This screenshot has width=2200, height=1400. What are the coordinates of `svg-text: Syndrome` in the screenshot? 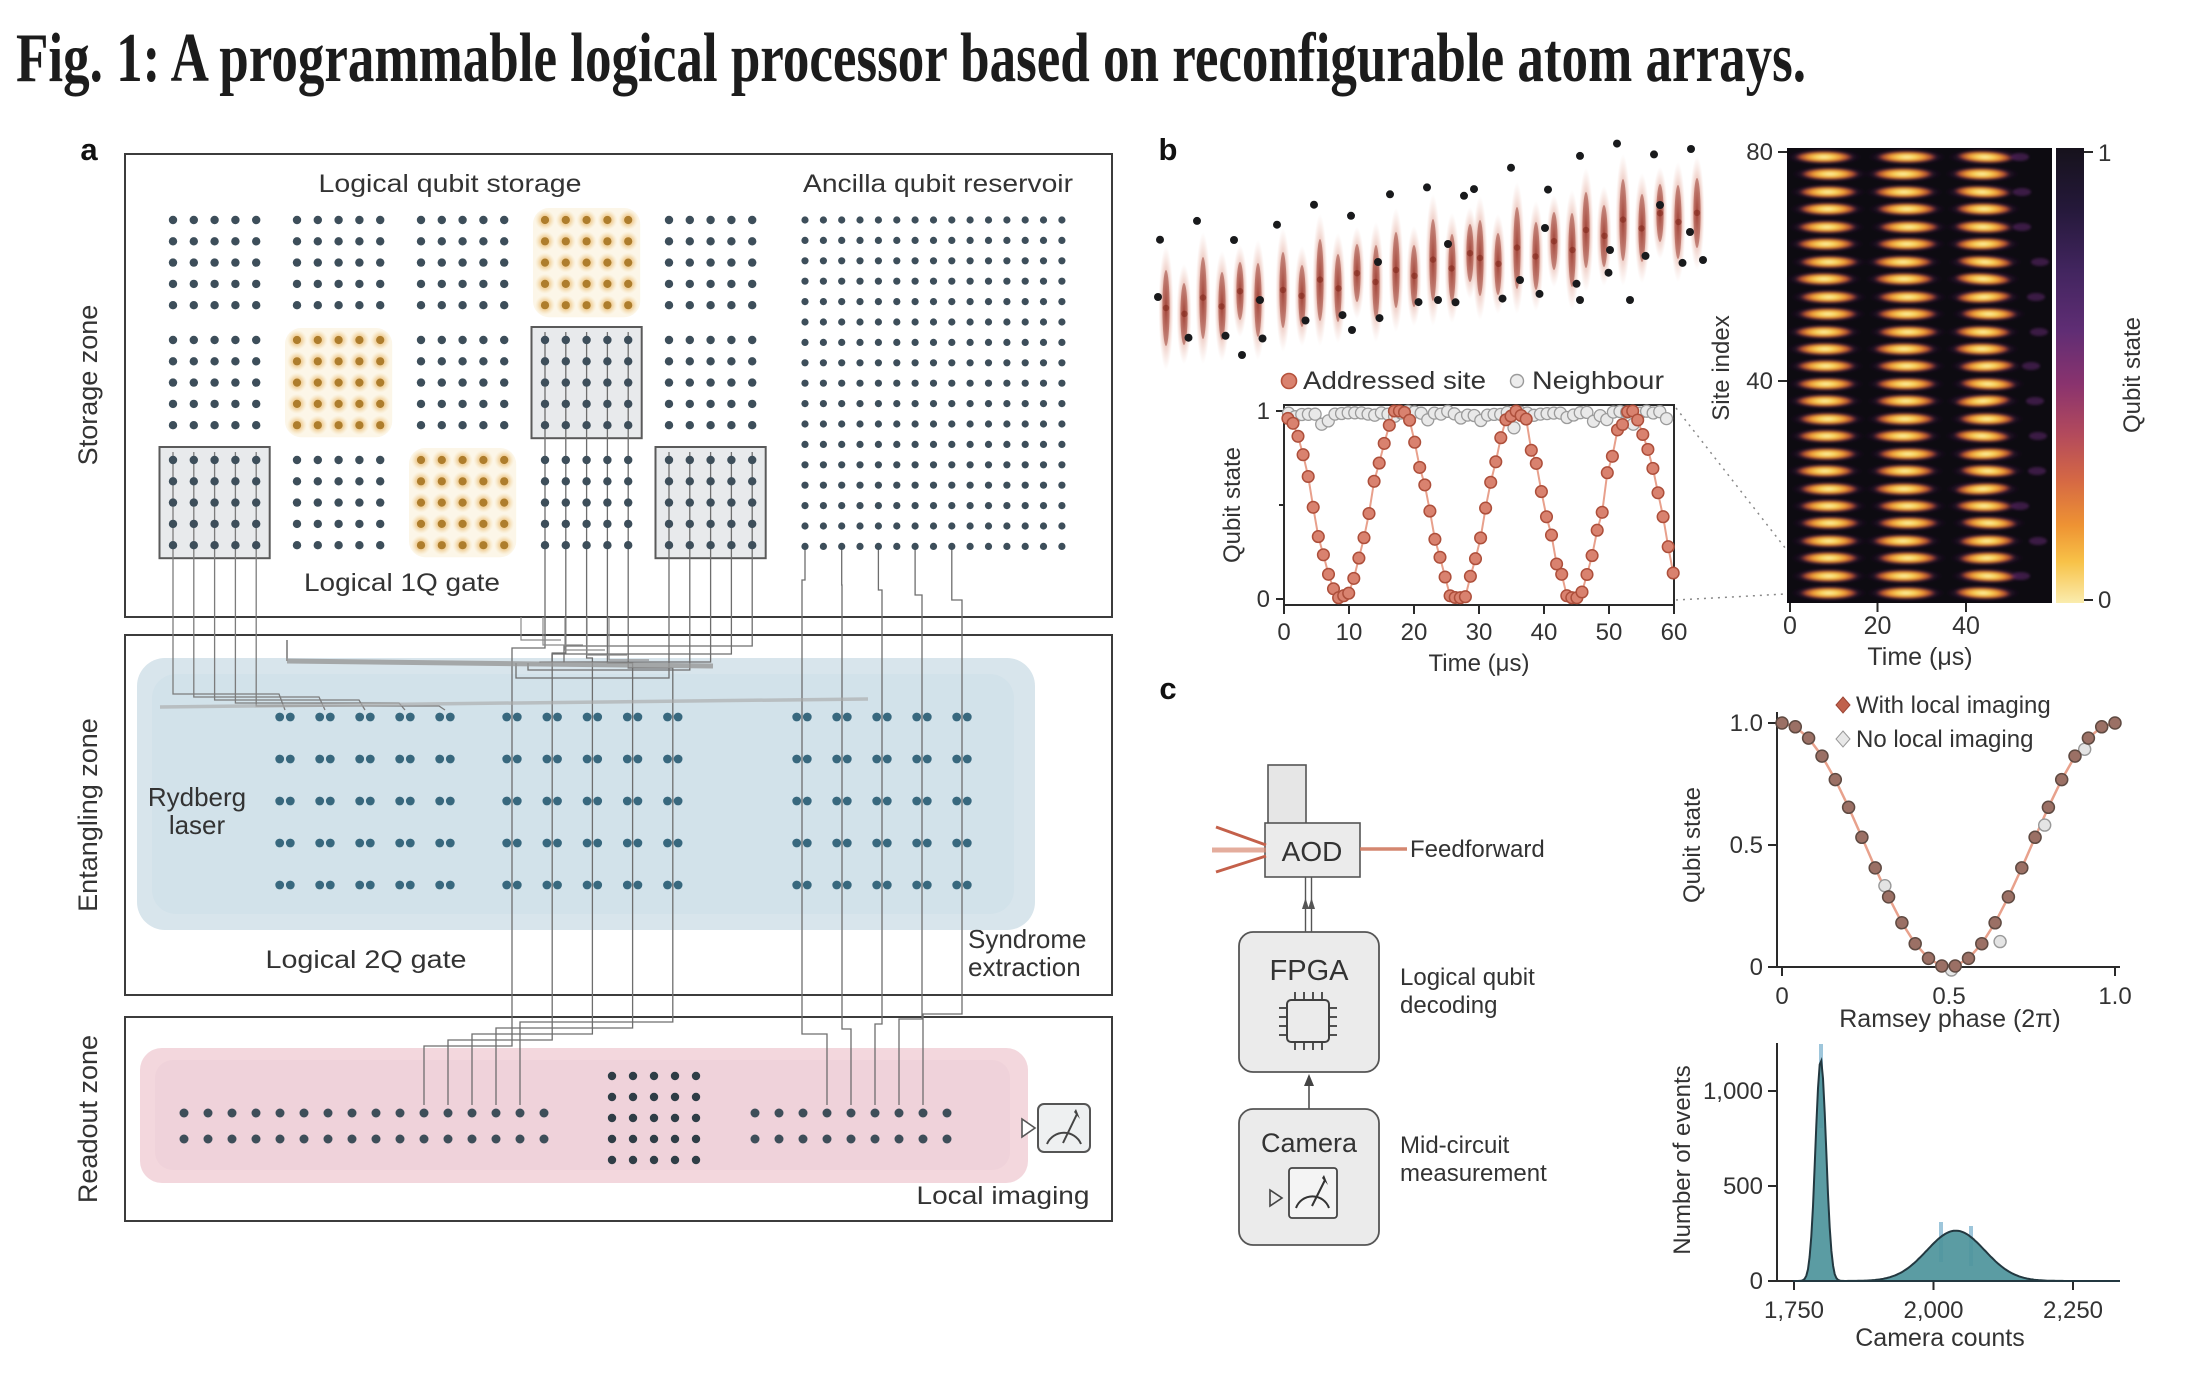 It's located at (1027, 939).